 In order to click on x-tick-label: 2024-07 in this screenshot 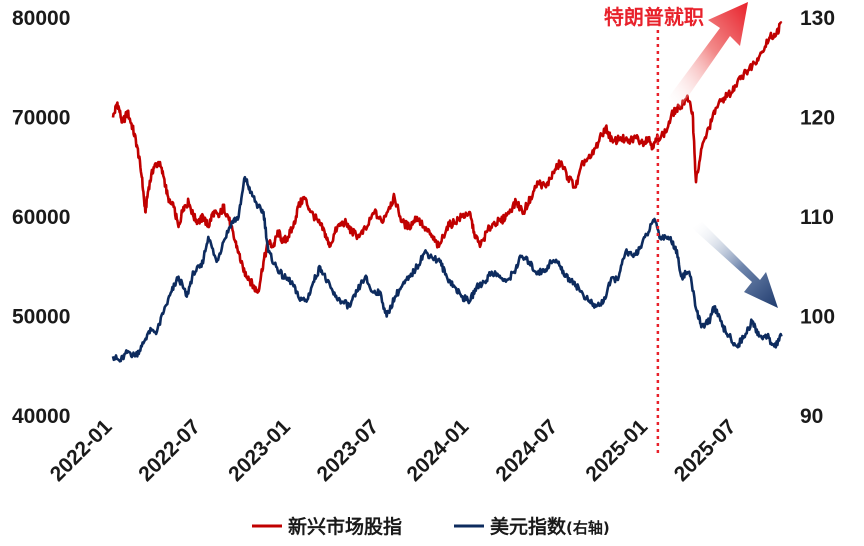, I will do `click(526, 450)`.